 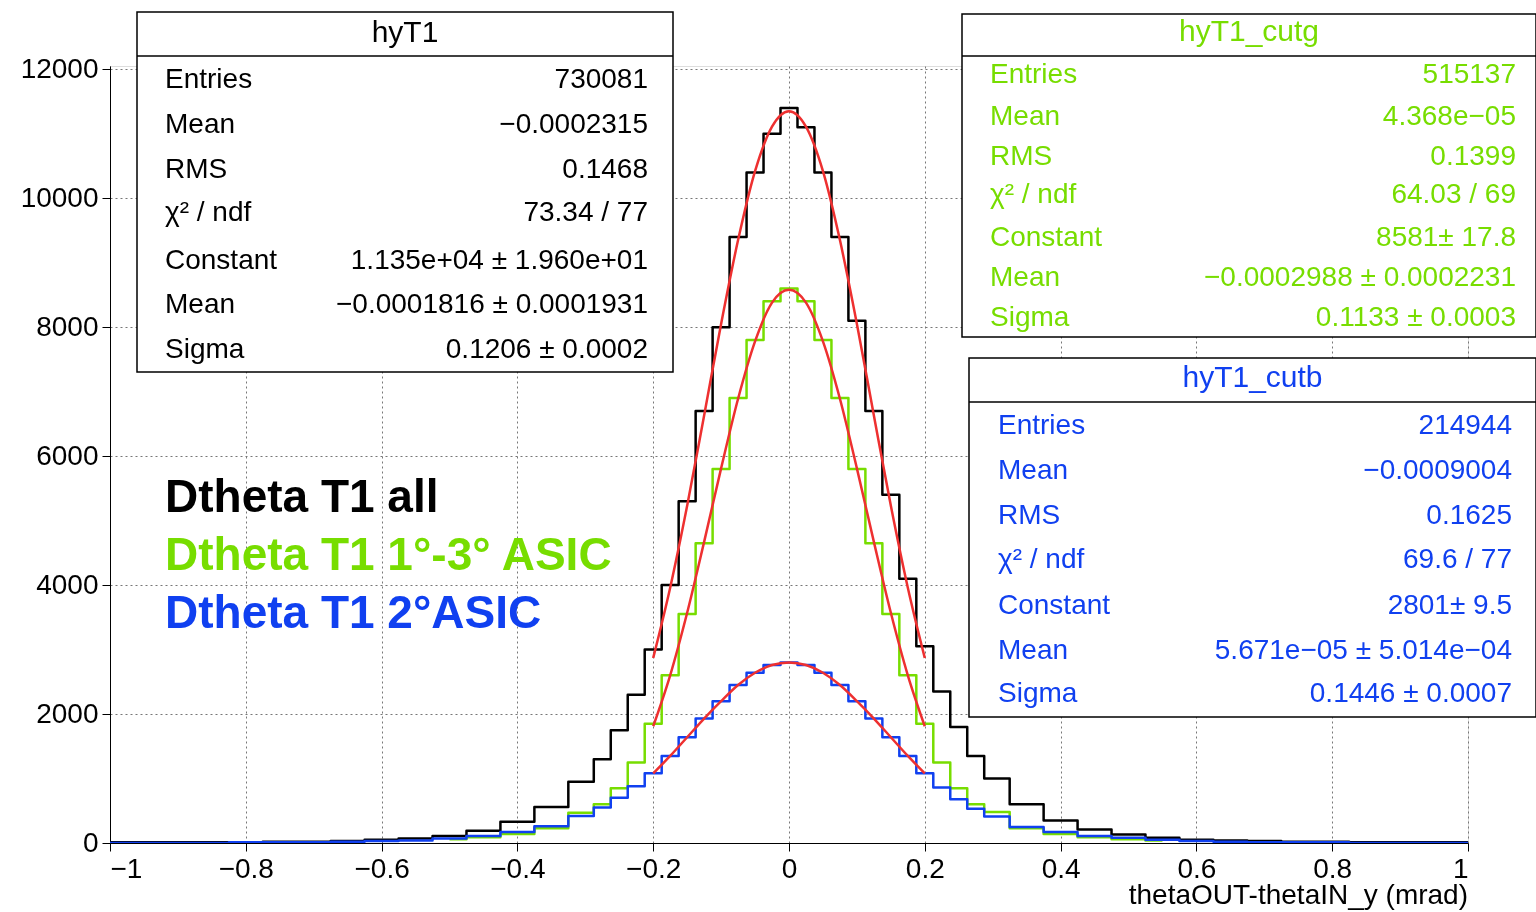 What do you see at coordinates (1469, 73) in the screenshot?
I see `annotation: 515137` at bounding box center [1469, 73].